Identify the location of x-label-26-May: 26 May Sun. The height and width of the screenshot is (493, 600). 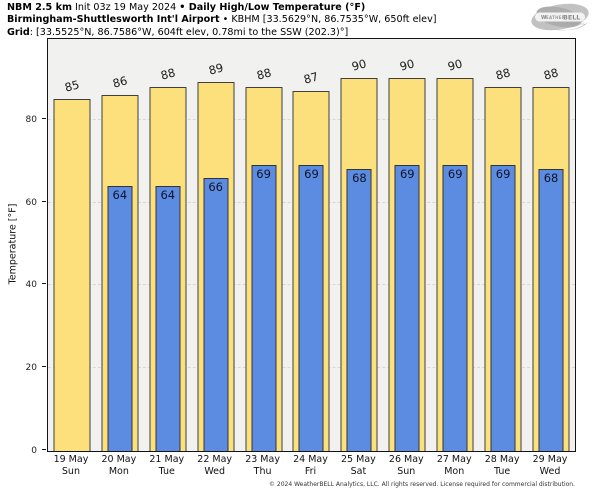
(406, 465).